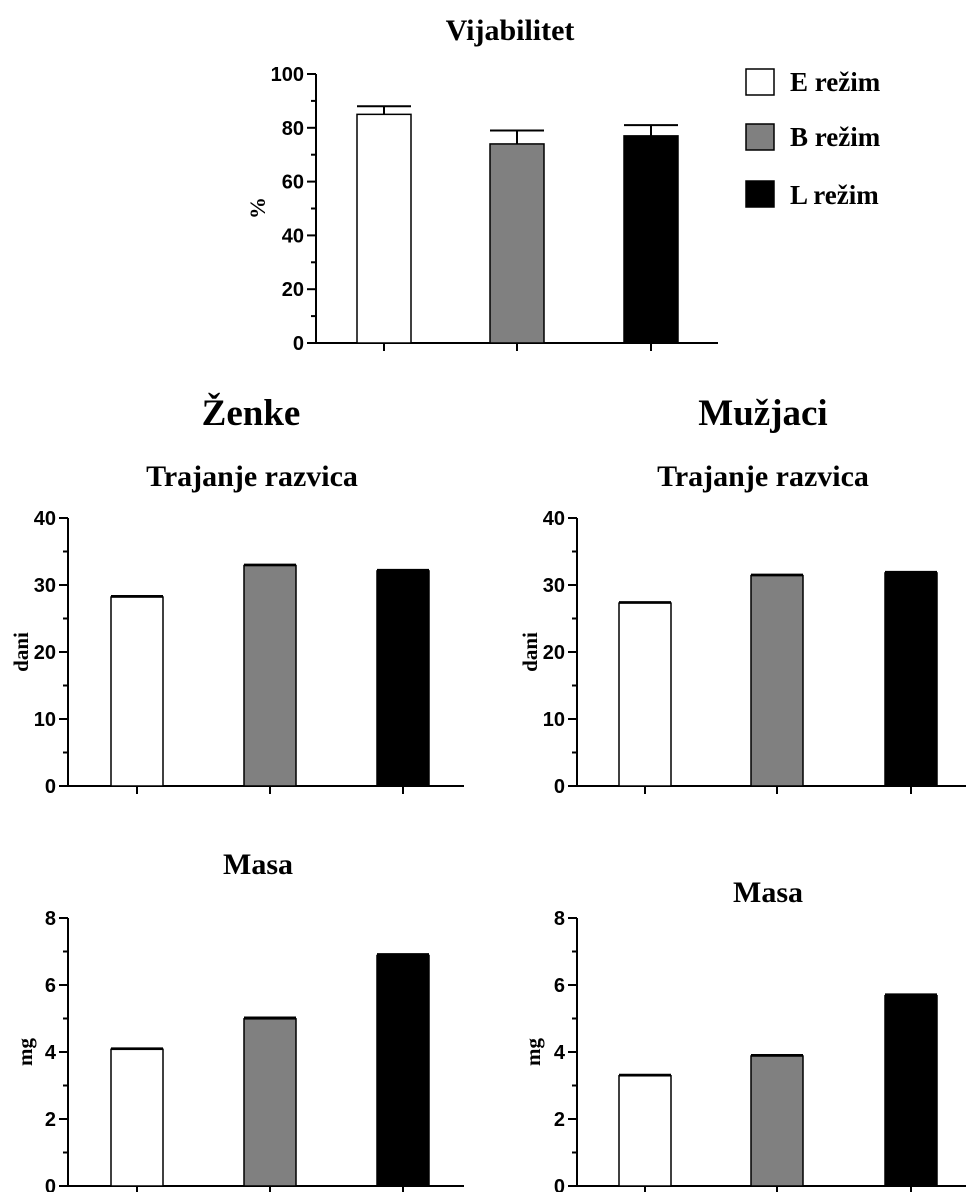 This screenshot has width=966, height=1192. I want to click on y-tick-label: 60, so click(293, 183).